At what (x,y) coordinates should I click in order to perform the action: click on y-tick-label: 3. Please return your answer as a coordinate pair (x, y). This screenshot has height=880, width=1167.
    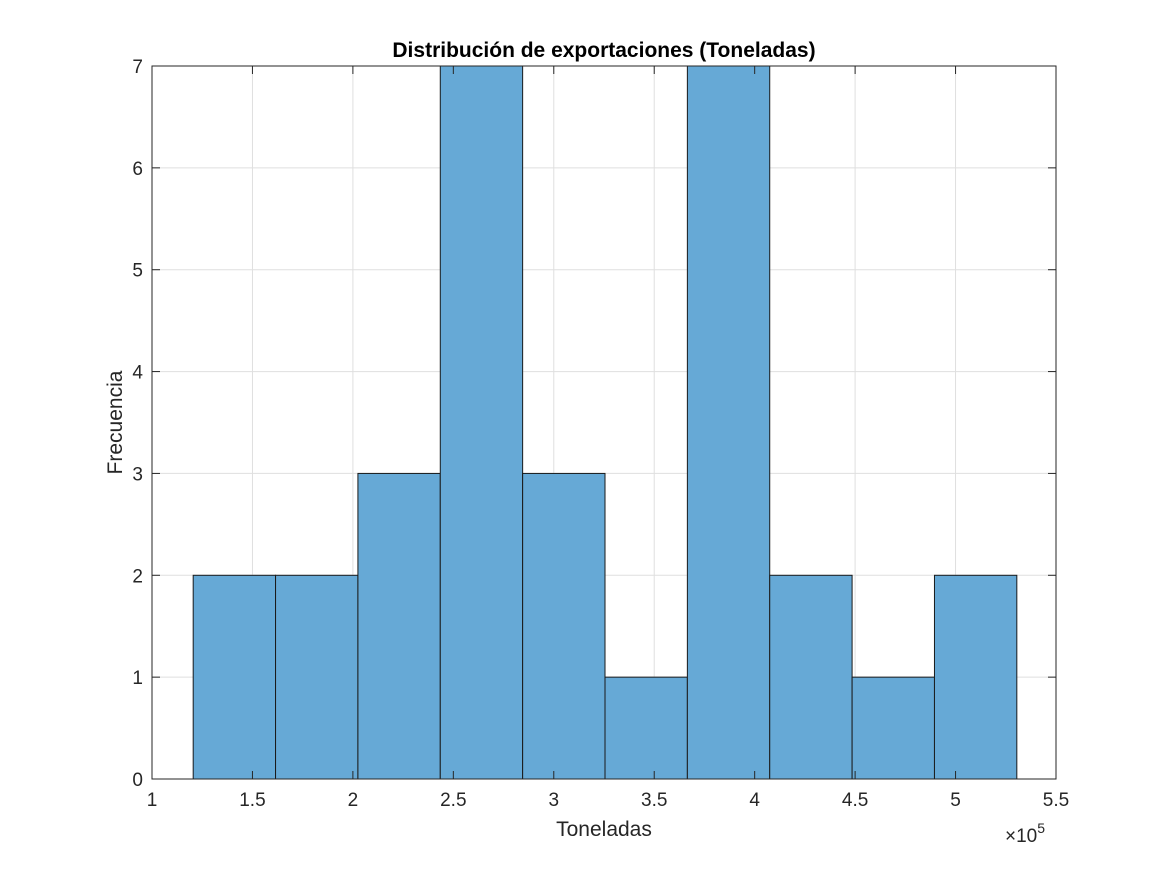
    Looking at the image, I should click on (137, 474).